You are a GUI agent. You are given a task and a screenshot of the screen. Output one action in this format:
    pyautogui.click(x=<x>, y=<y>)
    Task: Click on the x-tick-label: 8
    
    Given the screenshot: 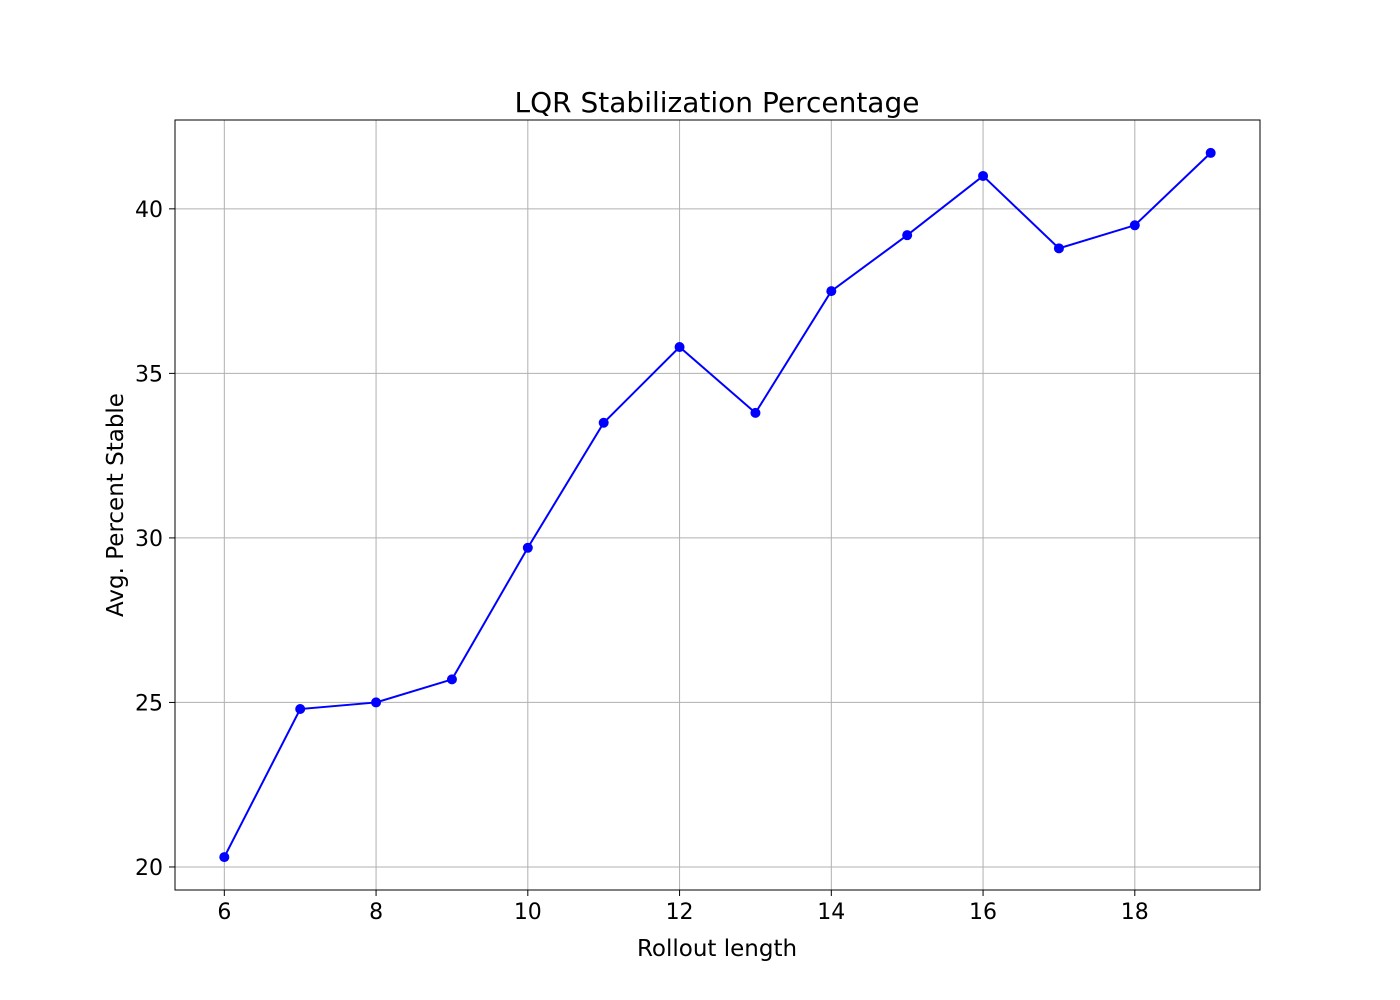 What is the action you would take?
    pyautogui.click(x=376, y=912)
    